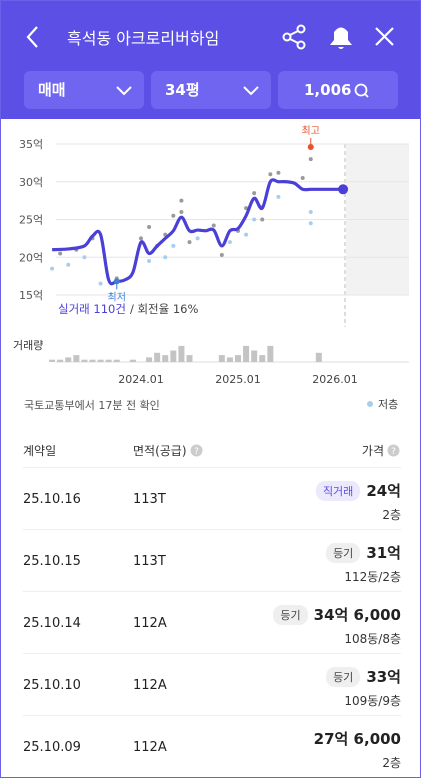 This screenshot has height=778, width=421. Describe the element at coordinates (361, 90) in the screenshot. I see `search-icon` at that location.